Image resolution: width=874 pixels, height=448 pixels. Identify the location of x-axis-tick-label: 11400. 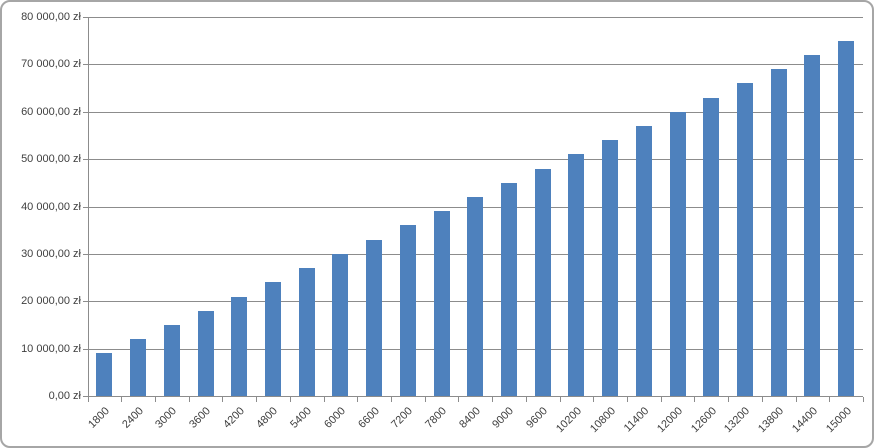
(636, 420).